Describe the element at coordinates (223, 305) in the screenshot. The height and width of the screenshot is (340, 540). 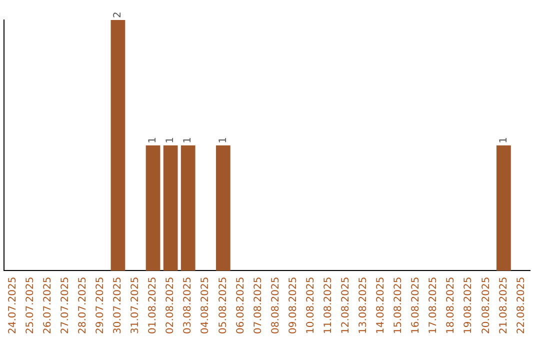
I see `x-tick-label: 05.08.2025` at that location.